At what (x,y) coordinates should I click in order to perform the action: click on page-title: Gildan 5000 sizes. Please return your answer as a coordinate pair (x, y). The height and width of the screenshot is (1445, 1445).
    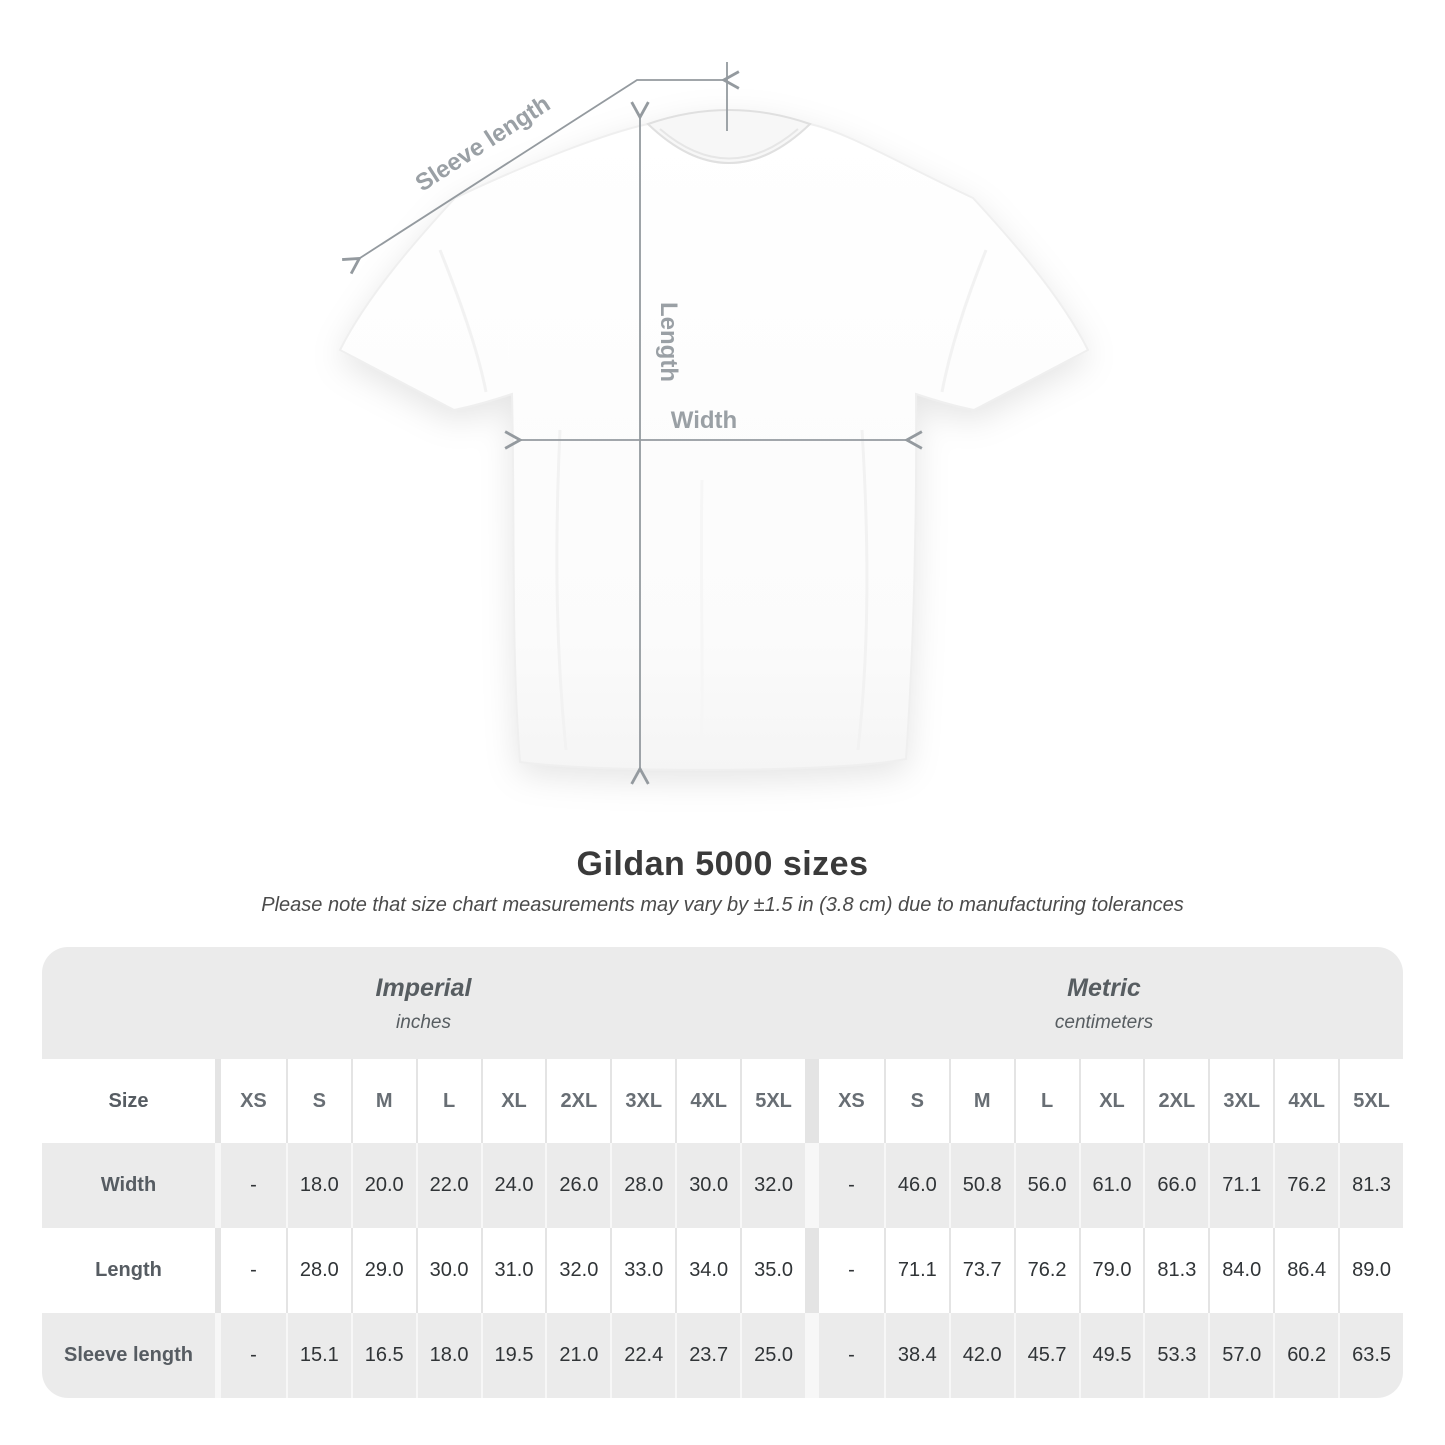
    Looking at the image, I should click on (722, 864).